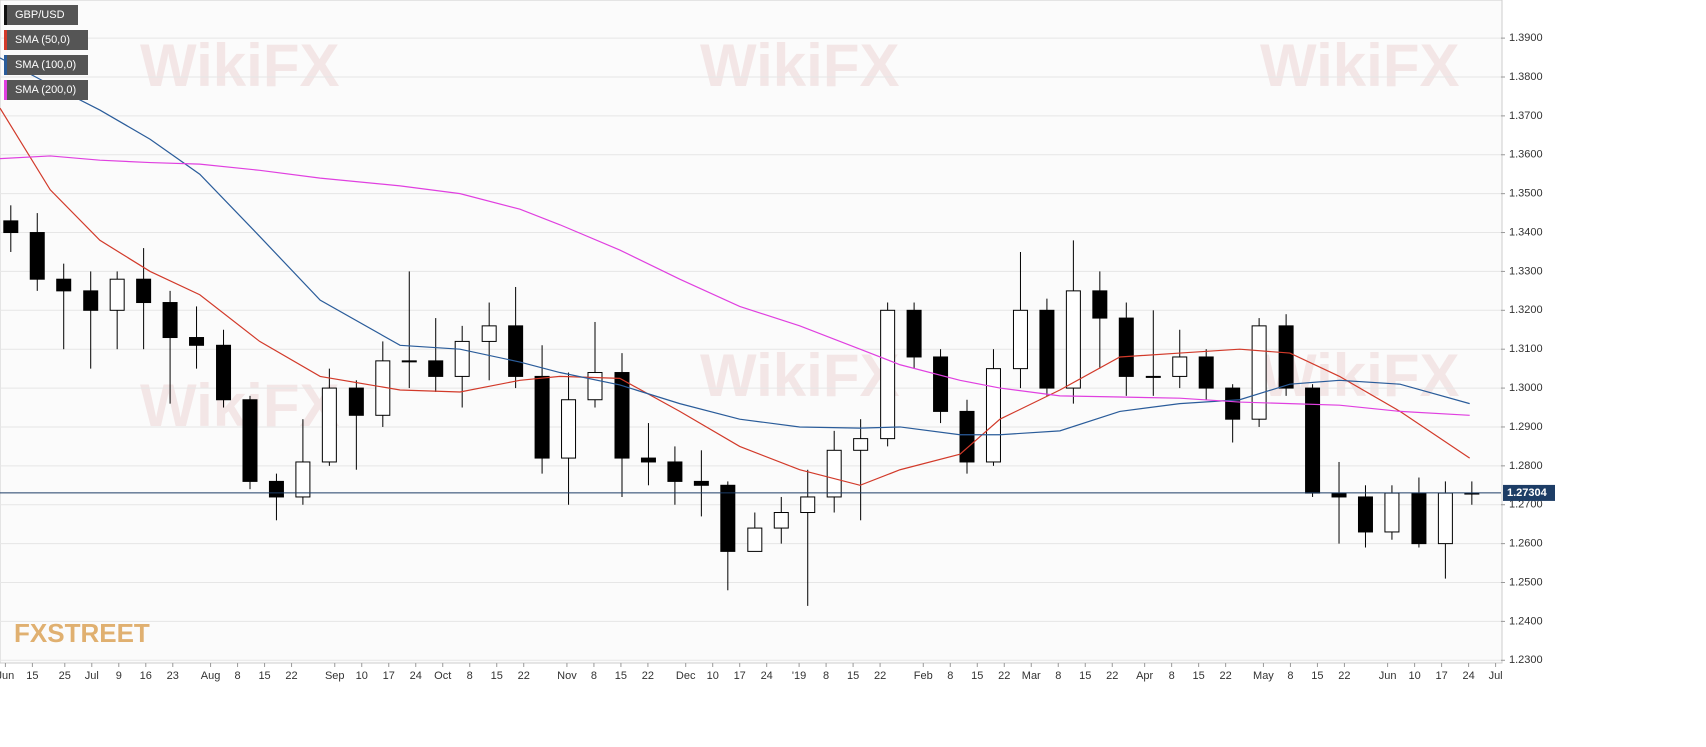  What do you see at coordinates (1526, 466) in the screenshot?
I see `y-tick-label: 1.2800` at bounding box center [1526, 466].